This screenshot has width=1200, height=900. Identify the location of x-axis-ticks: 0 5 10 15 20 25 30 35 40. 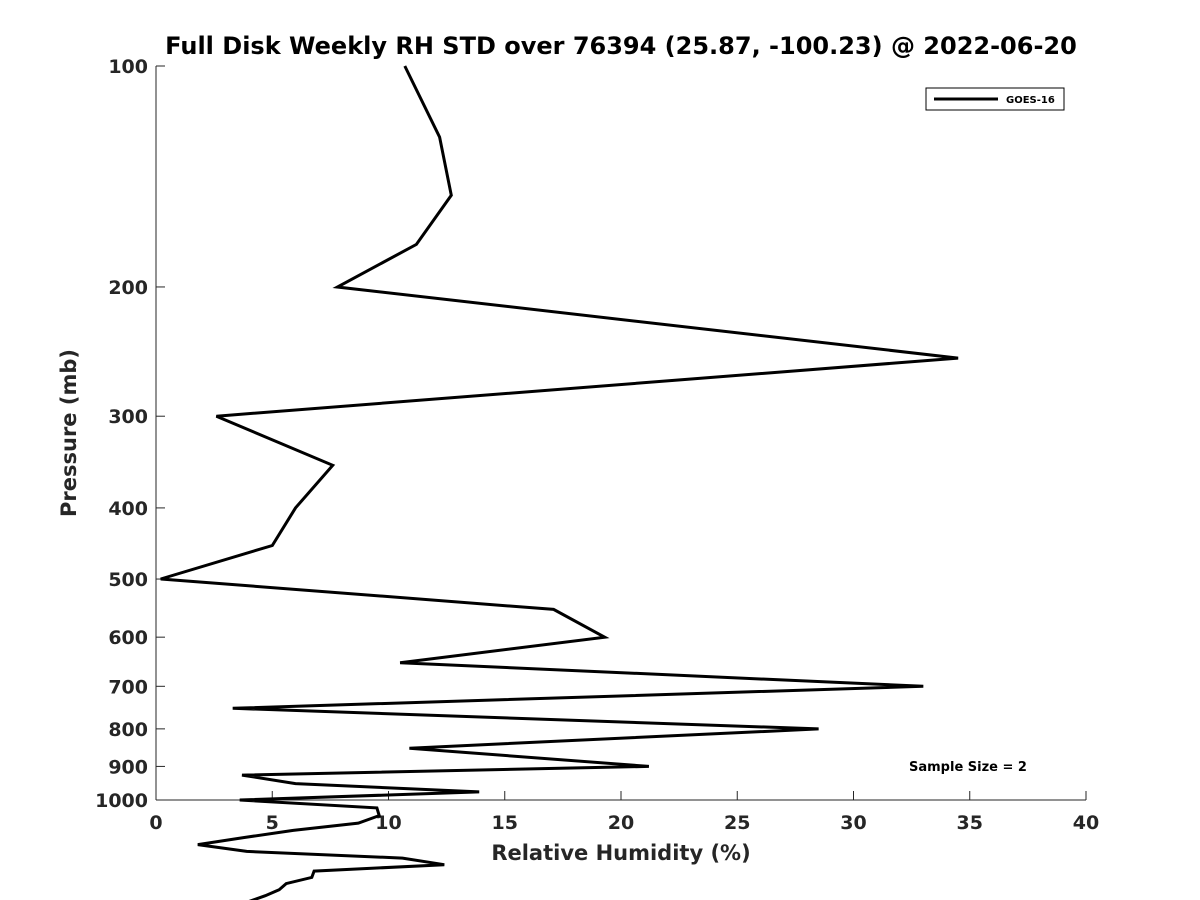
(624, 812).